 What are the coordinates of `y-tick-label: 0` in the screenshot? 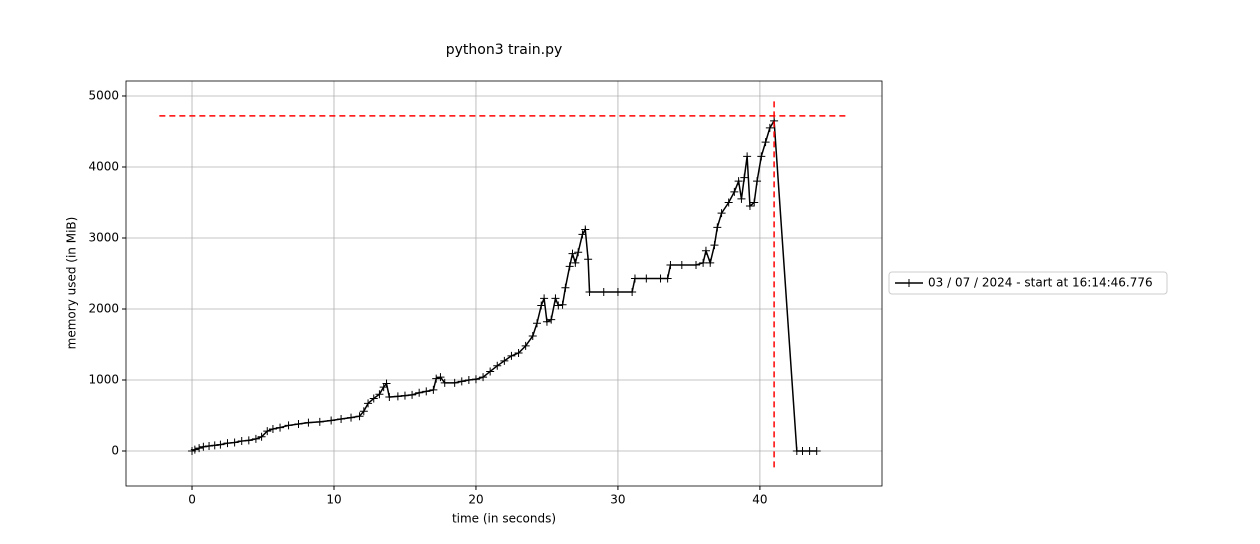 It's located at (115, 450).